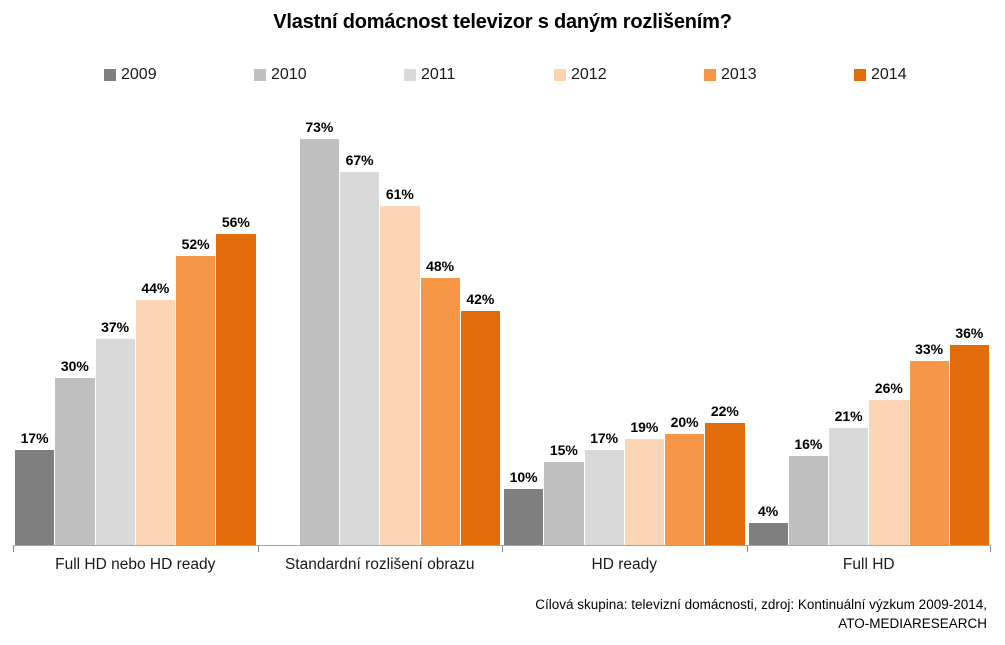  I want to click on chart-legend: 2009 2010 2011 2012 2013 2014, so click(554, 75).